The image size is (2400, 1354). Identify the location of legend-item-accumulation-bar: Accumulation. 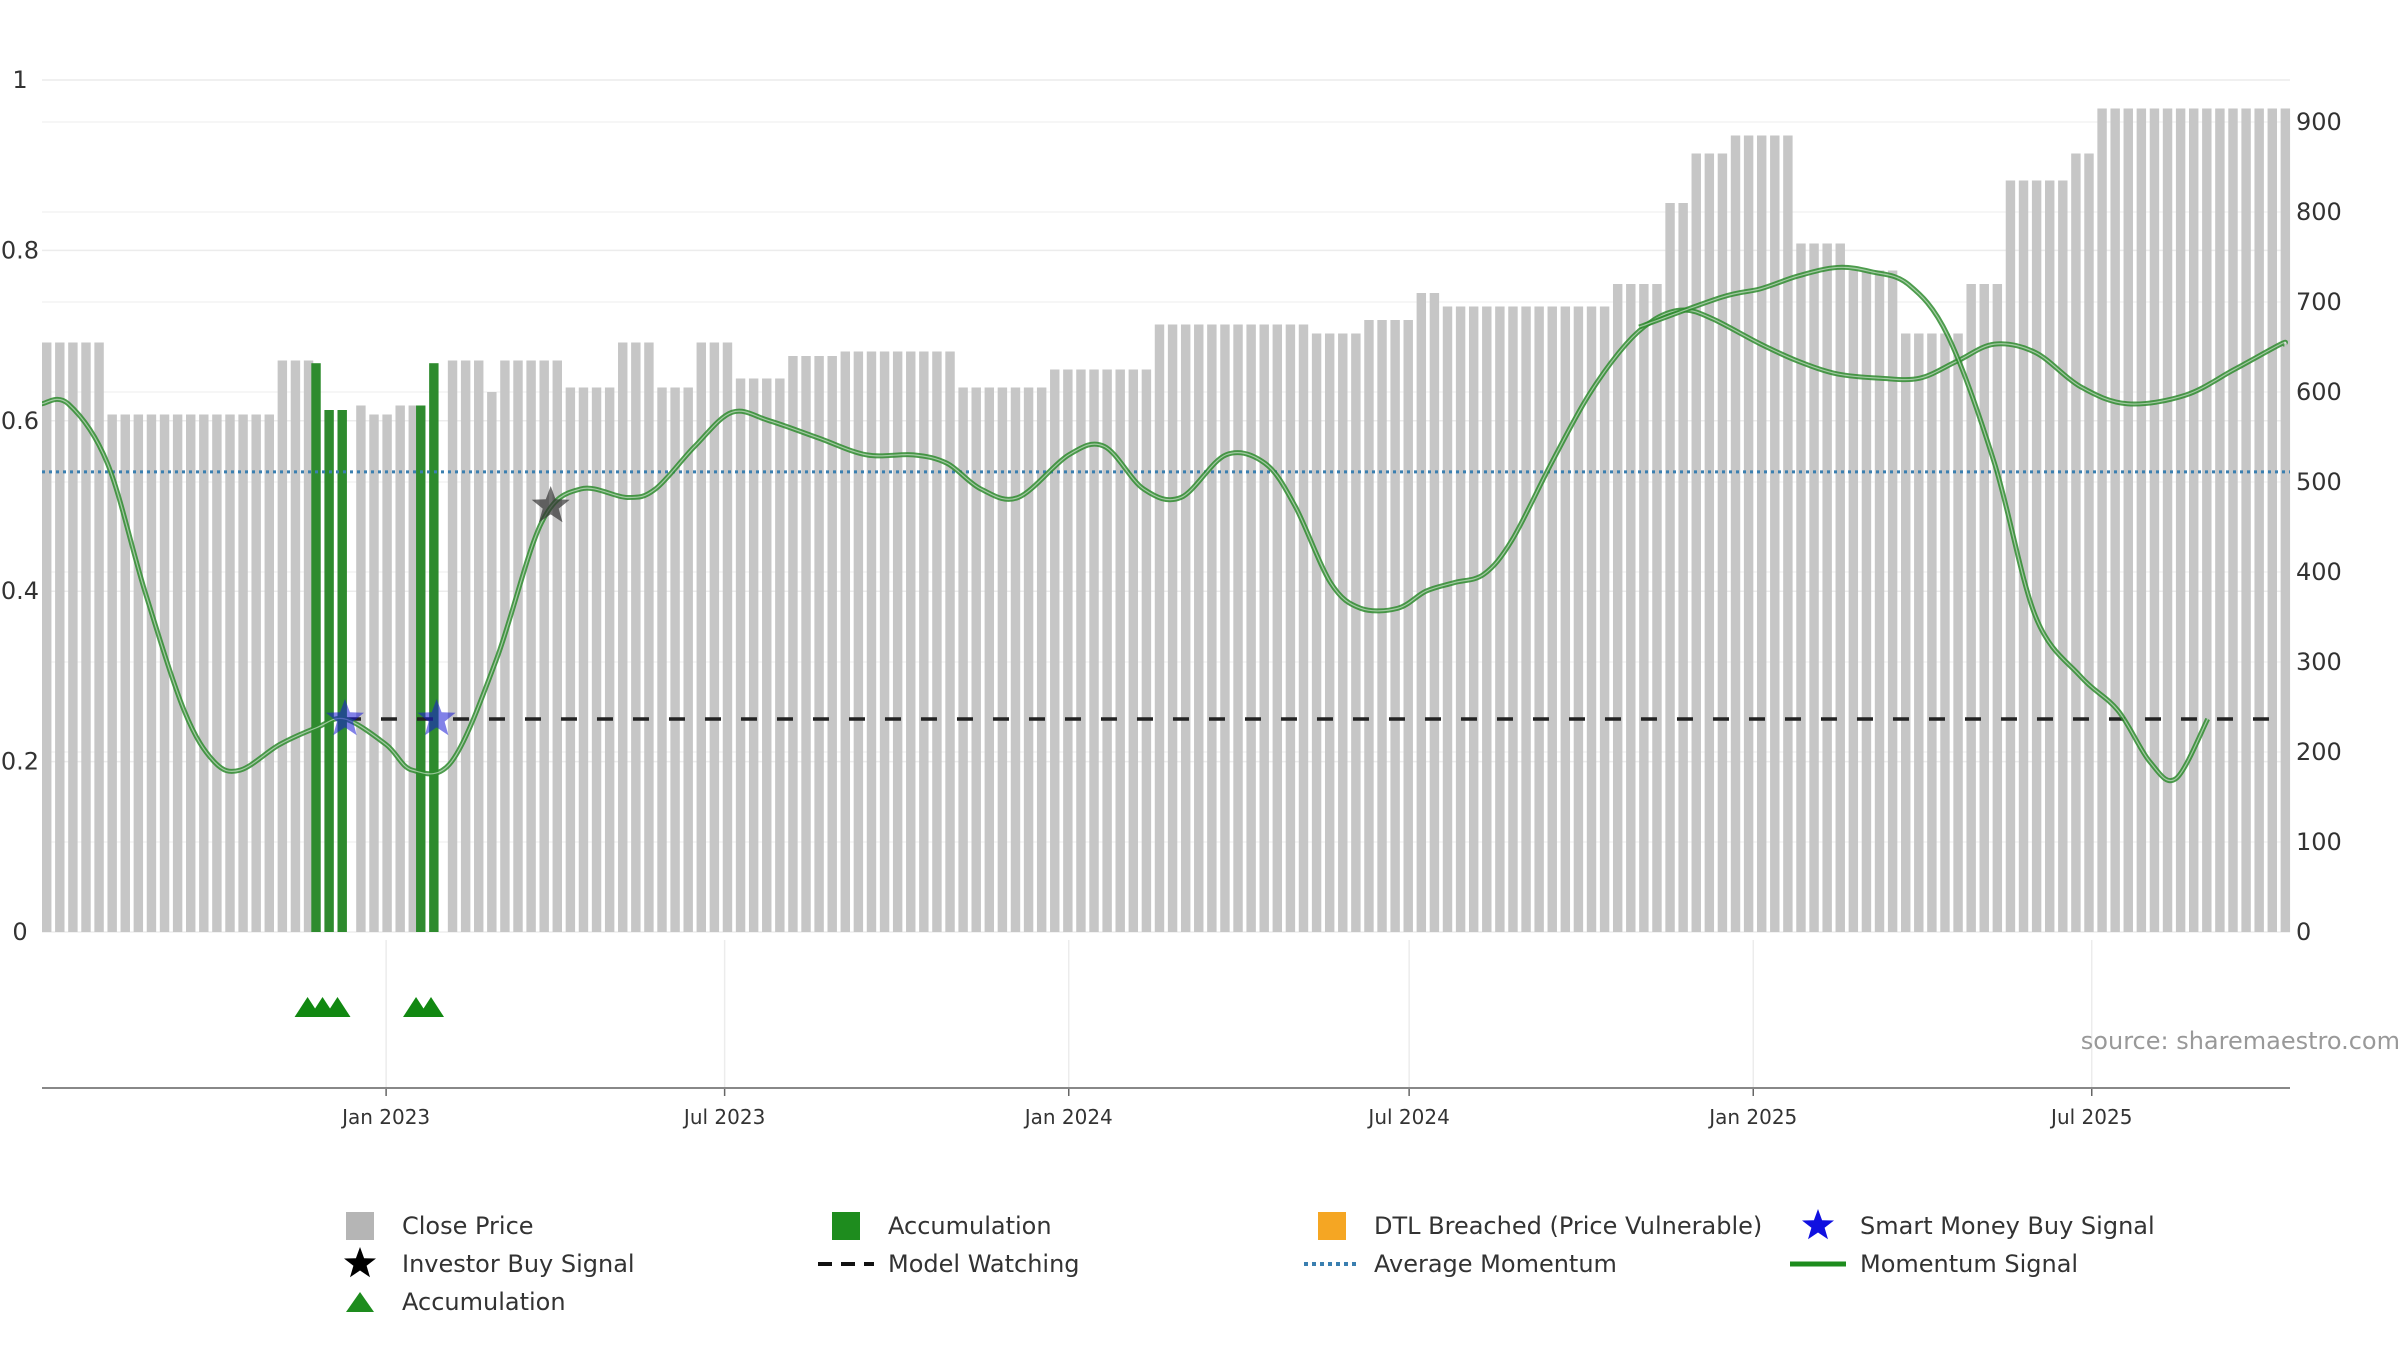
(934, 1226).